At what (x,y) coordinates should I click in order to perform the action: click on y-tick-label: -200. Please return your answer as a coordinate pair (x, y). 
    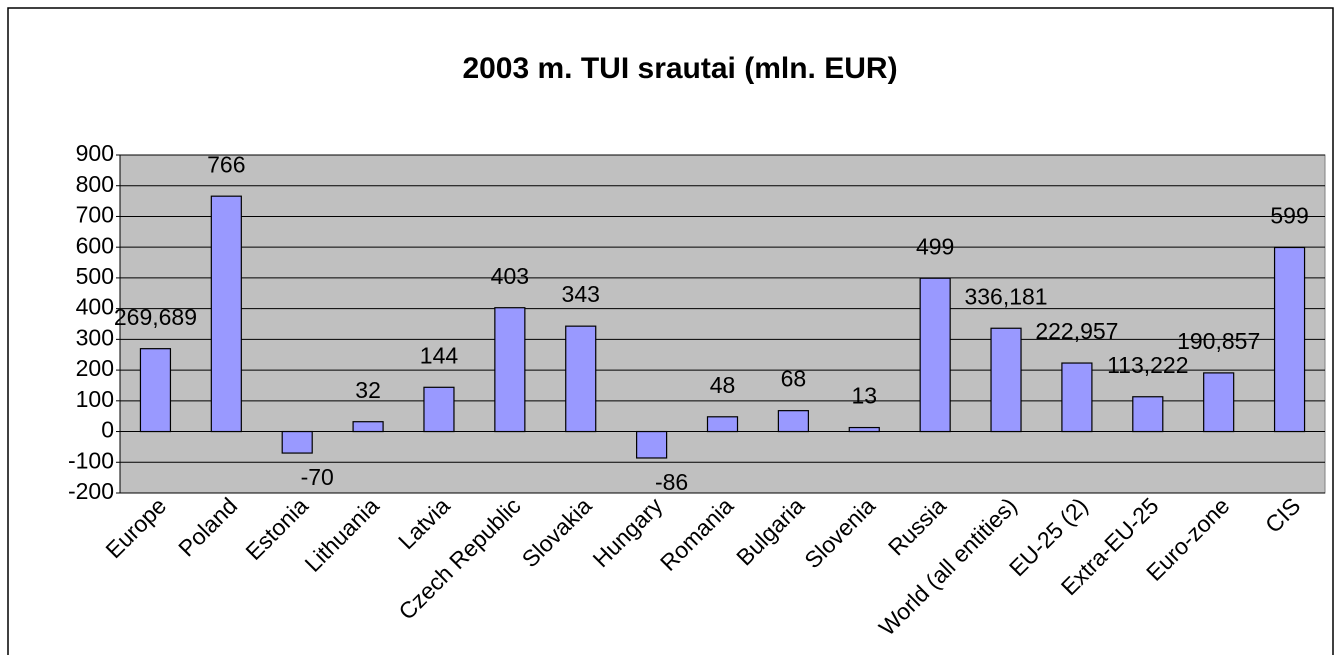
    Looking at the image, I should click on (91, 491).